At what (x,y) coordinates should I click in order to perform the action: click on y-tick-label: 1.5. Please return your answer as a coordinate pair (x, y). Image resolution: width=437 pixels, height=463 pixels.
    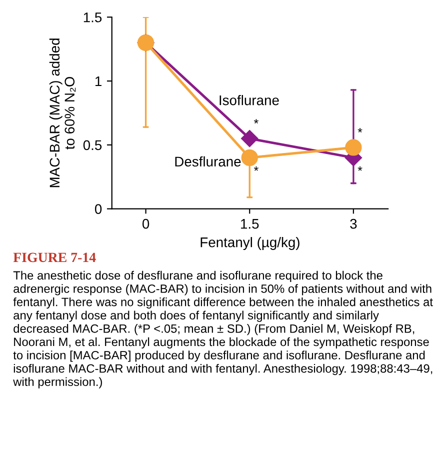
    Looking at the image, I should click on (93, 17).